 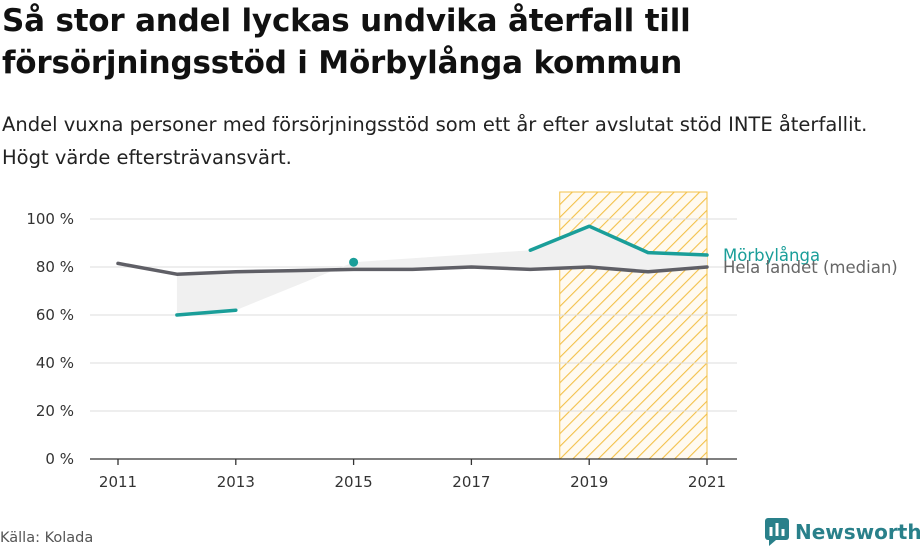 I want to click on y-tick-label: 20 %, so click(x=55, y=411).